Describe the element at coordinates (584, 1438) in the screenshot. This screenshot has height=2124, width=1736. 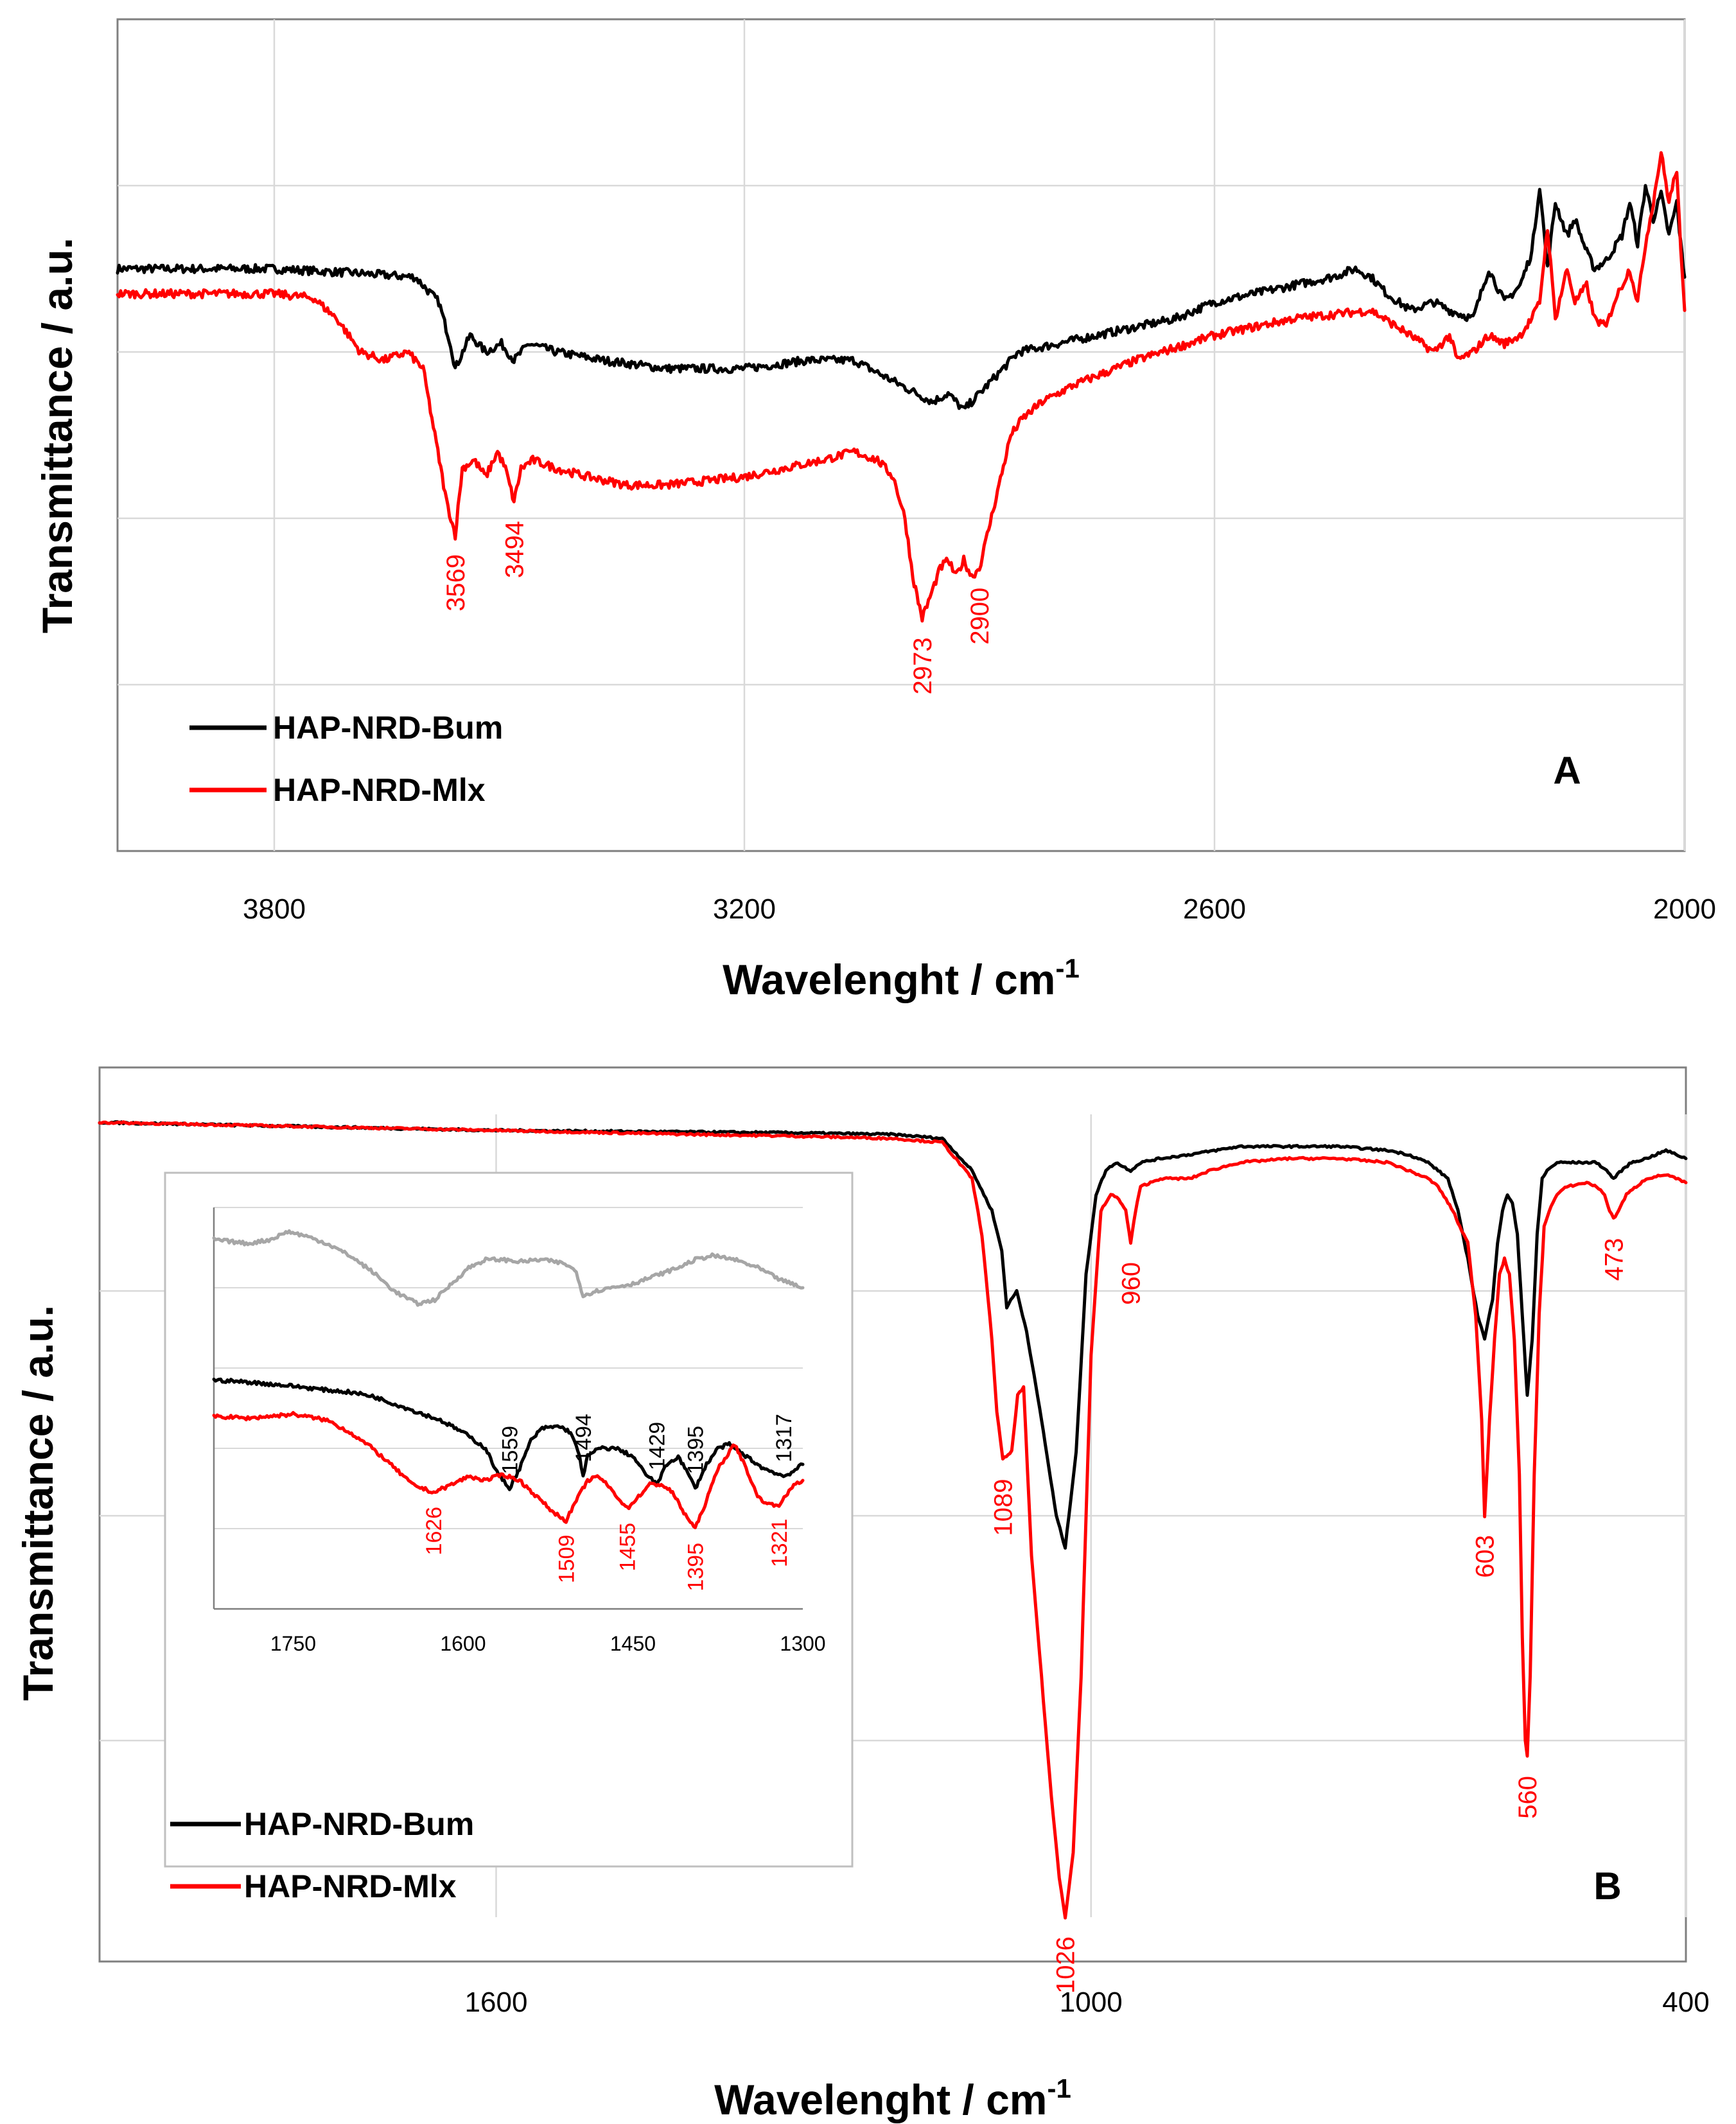
I see `panel-b-inset-peak-label: 1494` at that location.